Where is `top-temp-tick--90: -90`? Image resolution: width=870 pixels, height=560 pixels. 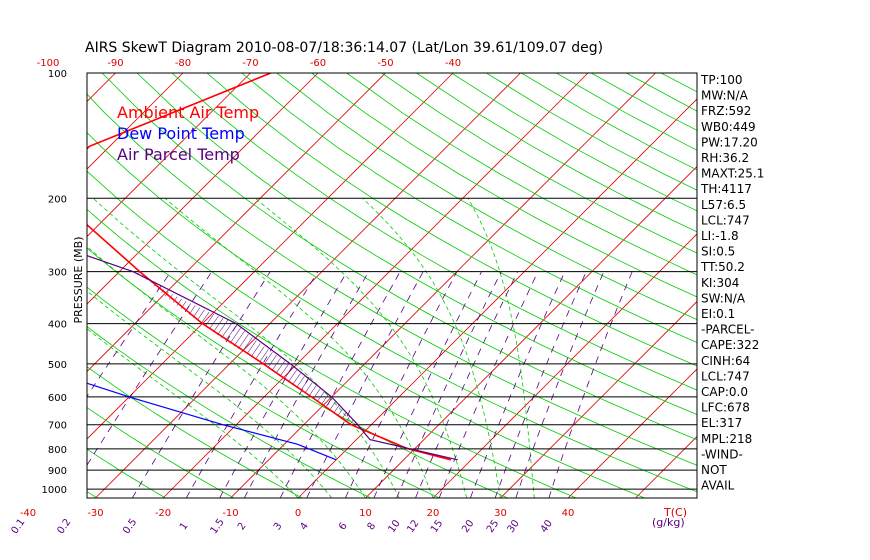 top-temp-tick--90: -90 is located at coordinates (115, 63).